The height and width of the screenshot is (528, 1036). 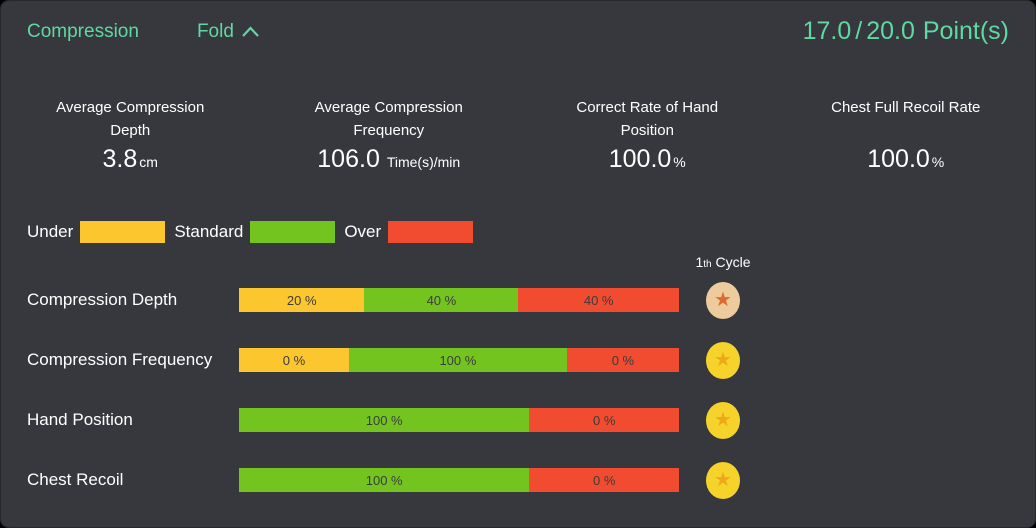 I want to click on stacked-bar: 20 % 40 % 40 %, so click(x=459, y=300).